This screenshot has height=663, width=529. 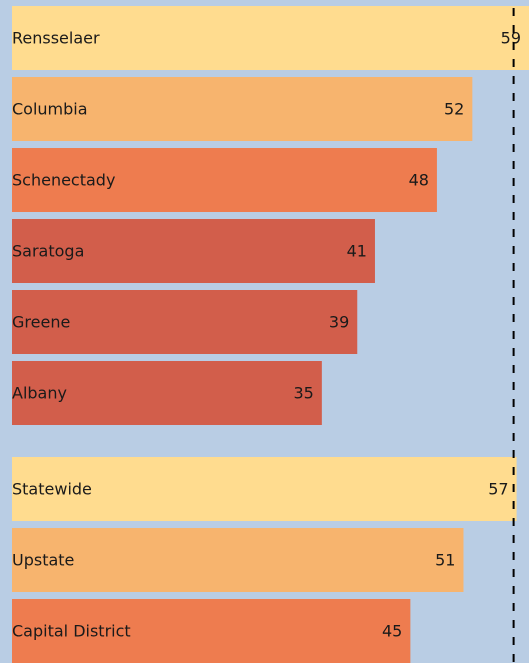 What do you see at coordinates (41, 322) in the screenshot?
I see `category-label: Greene` at bounding box center [41, 322].